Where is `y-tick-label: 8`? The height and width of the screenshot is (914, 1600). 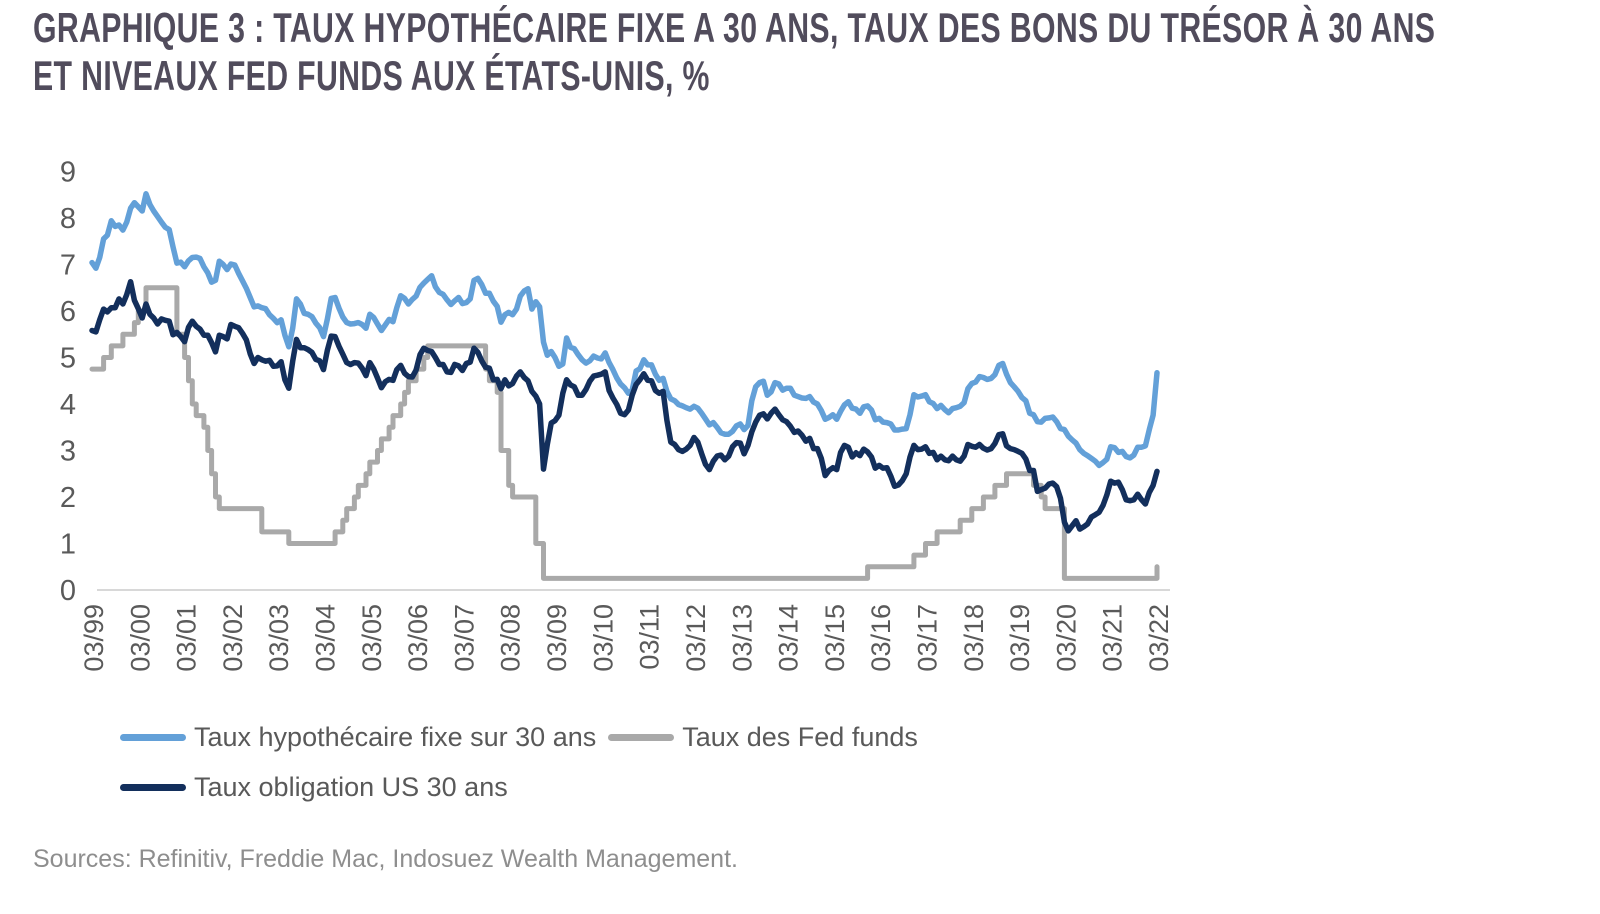 y-tick-label: 8 is located at coordinates (68, 219).